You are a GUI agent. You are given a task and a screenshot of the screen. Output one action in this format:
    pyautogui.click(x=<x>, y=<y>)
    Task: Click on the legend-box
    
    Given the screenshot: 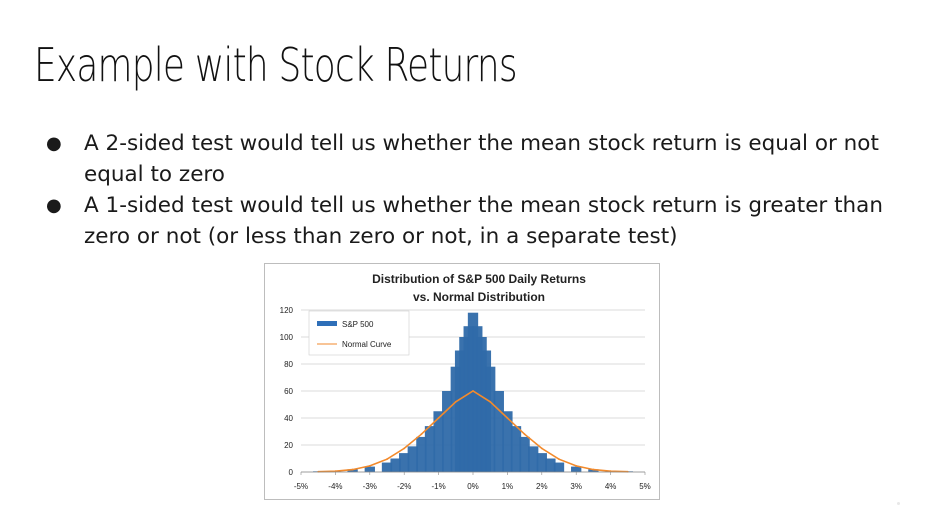 What is the action you would take?
    pyautogui.click(x=359, y=333)
    